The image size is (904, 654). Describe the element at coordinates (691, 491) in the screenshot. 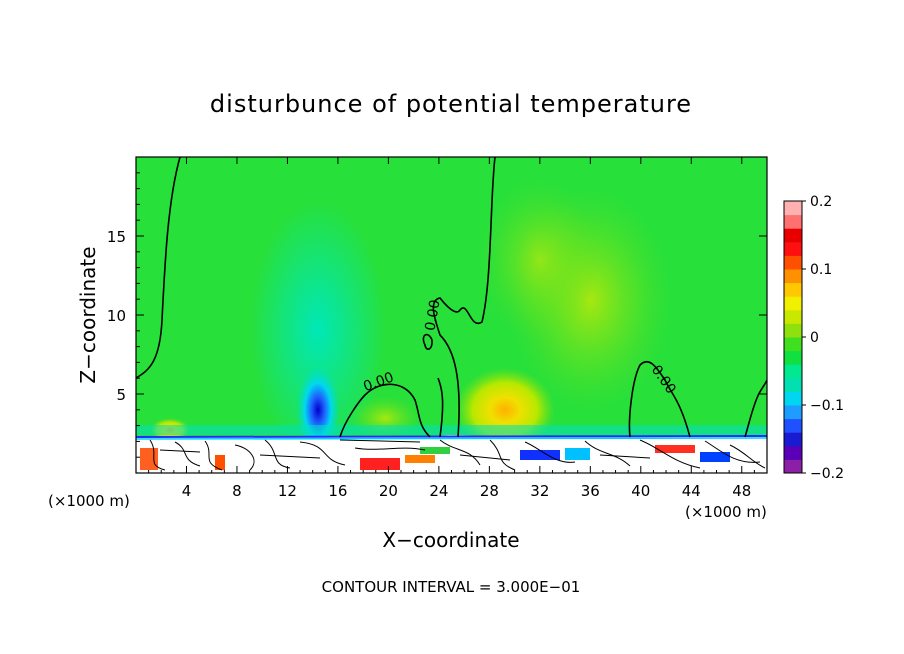

I see `x-tick-label: 44` at that location.